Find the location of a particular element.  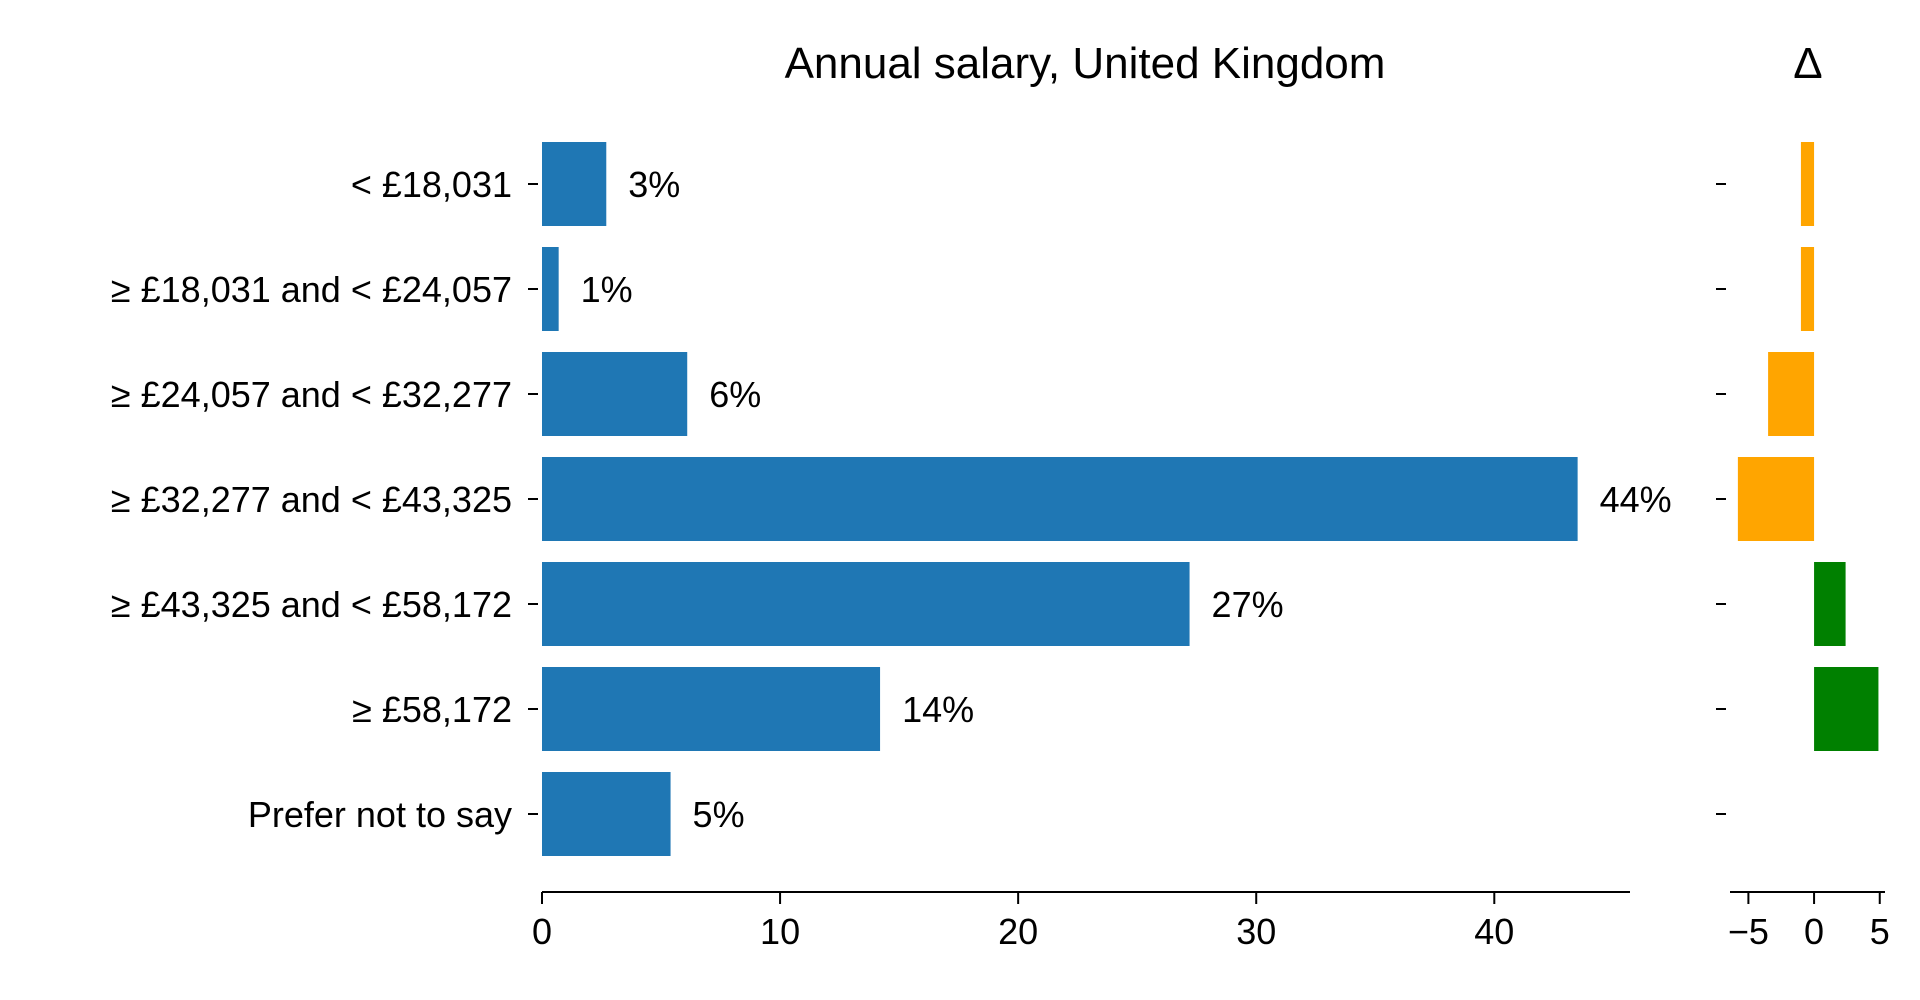

bar-value-label: 3% is located at coordinates (654, 184).